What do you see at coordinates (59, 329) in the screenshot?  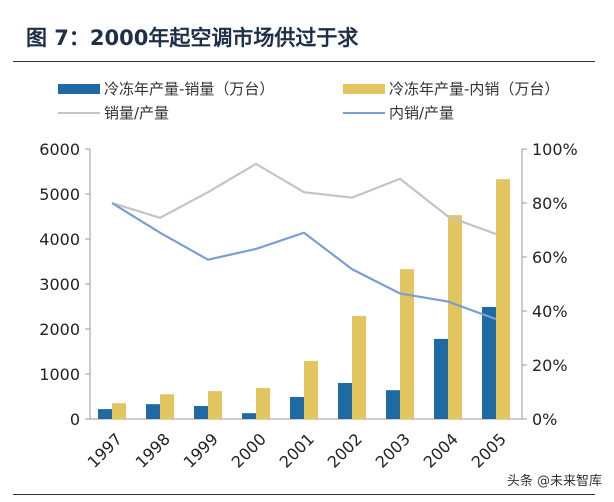 I see `left-tick-label: 2000` at bounding box center [59, 329].